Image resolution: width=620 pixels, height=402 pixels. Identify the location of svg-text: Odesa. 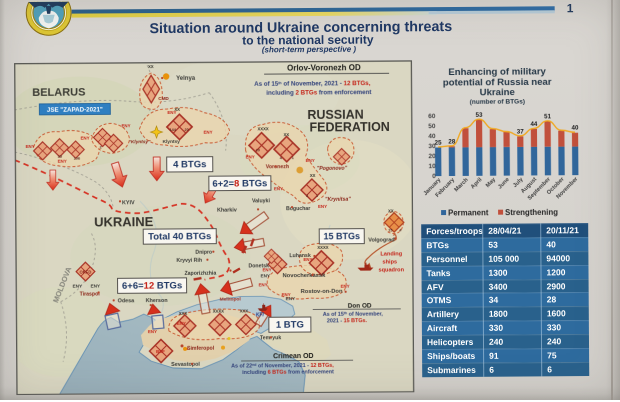
(127, 301).